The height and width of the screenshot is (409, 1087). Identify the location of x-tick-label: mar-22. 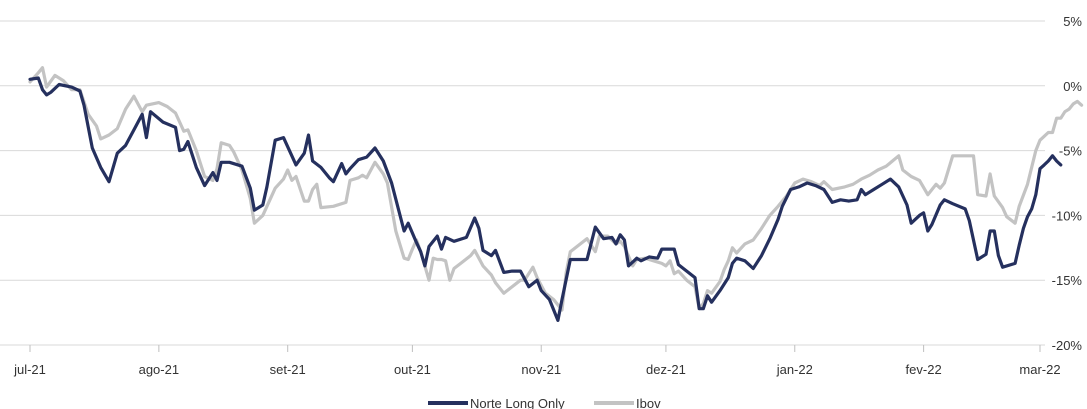
(1039, 369).